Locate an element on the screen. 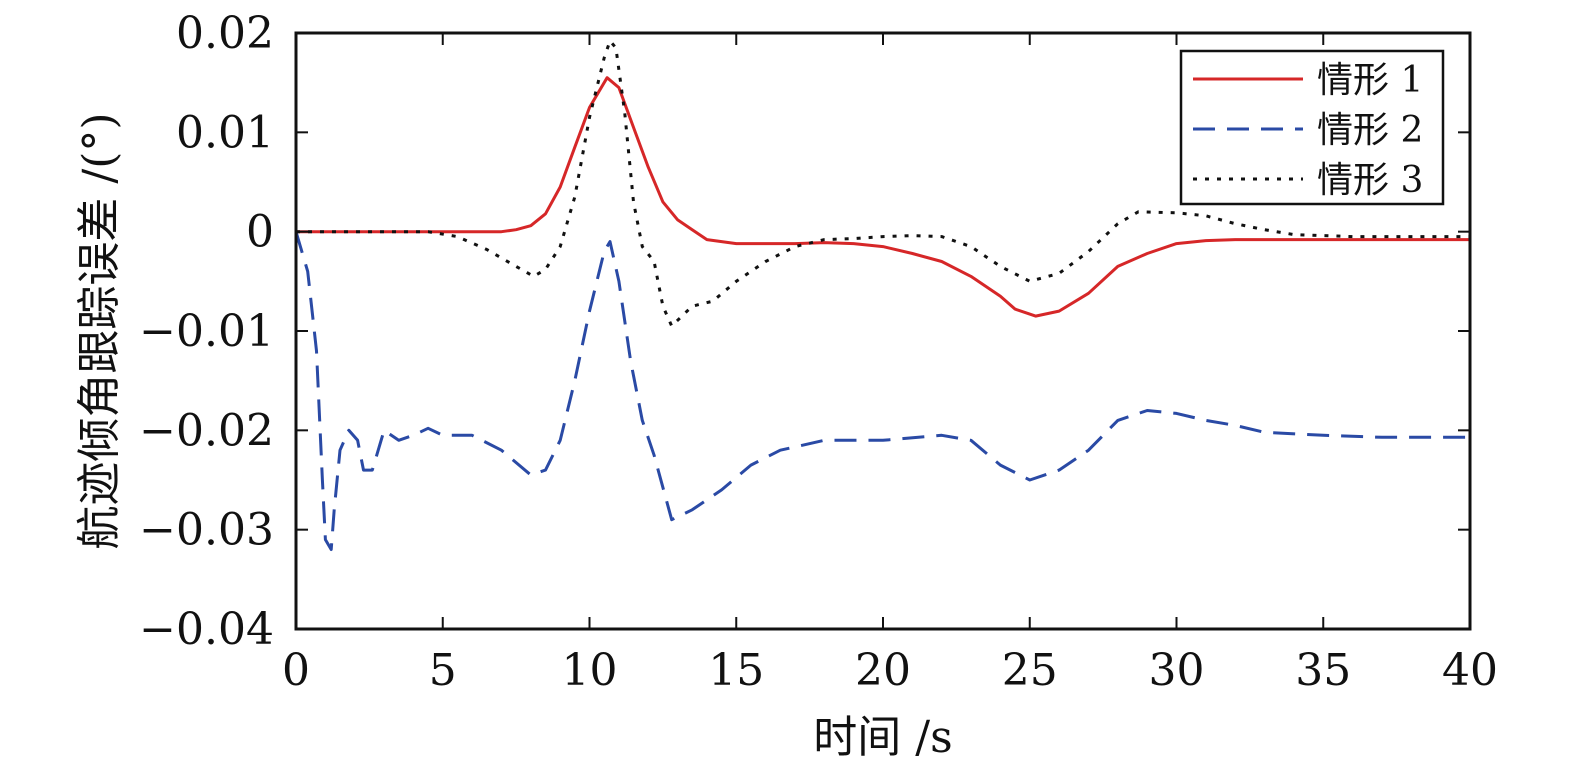 This screenshot has width=1575, height=778. legend-box is located at coordinates (1312, 127).